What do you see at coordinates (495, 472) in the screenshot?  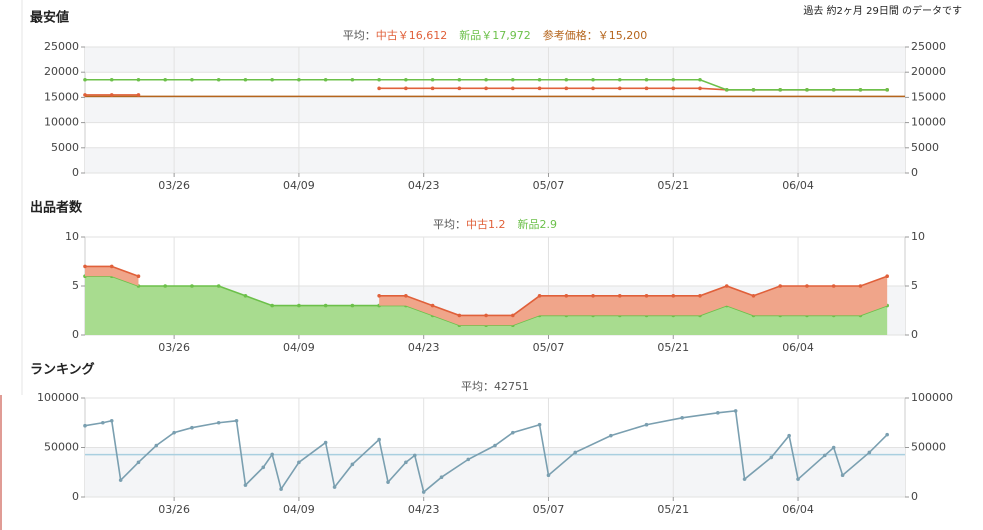 I see `plot-band` at bounding box center [495, 472].